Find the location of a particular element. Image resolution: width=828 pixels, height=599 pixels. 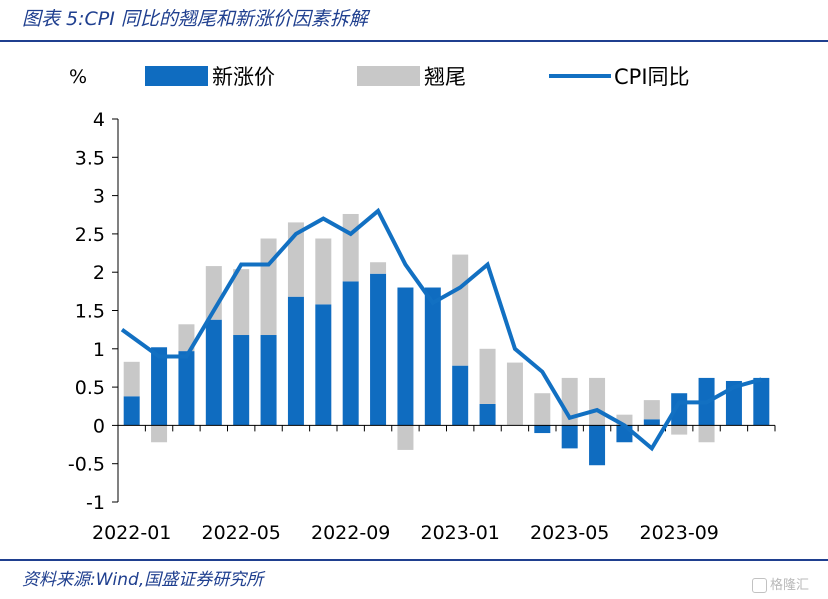

y-tick-label: 0.5 is located at coordinates (90, 388).